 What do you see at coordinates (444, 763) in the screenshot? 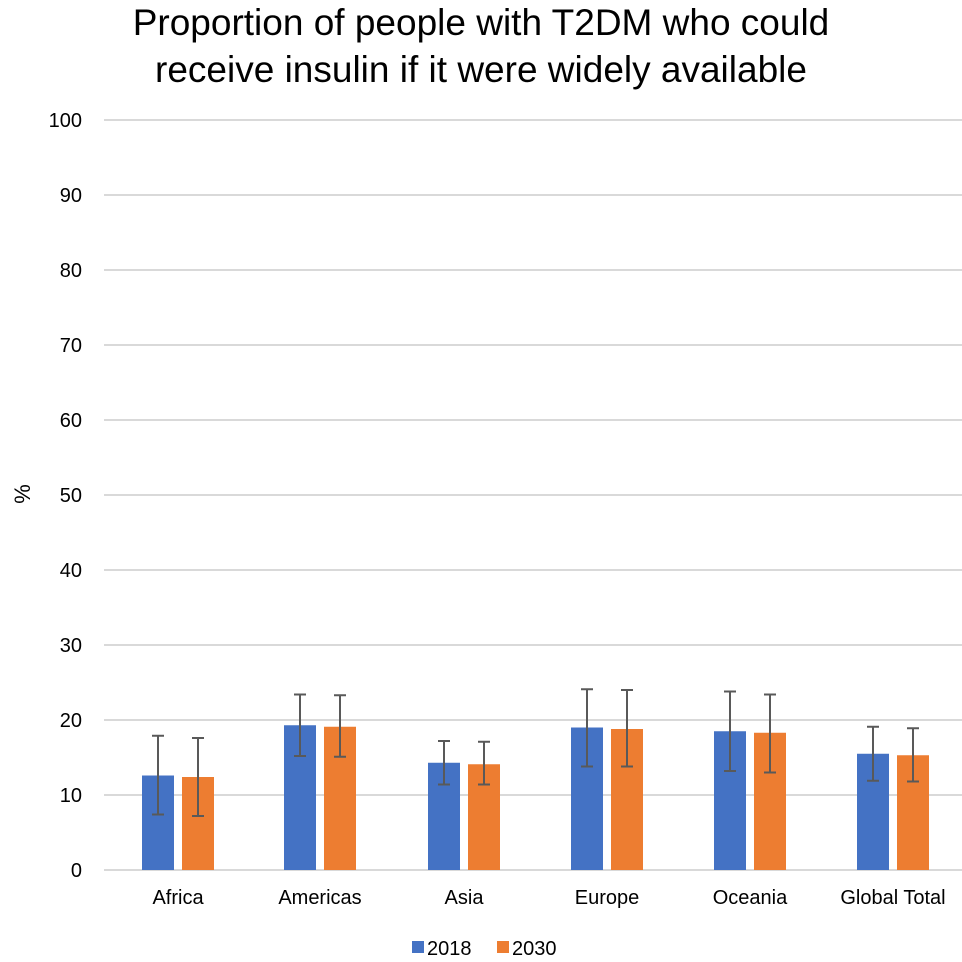
I see `error-bar-2018-asia` at bounding box center [444, 763].